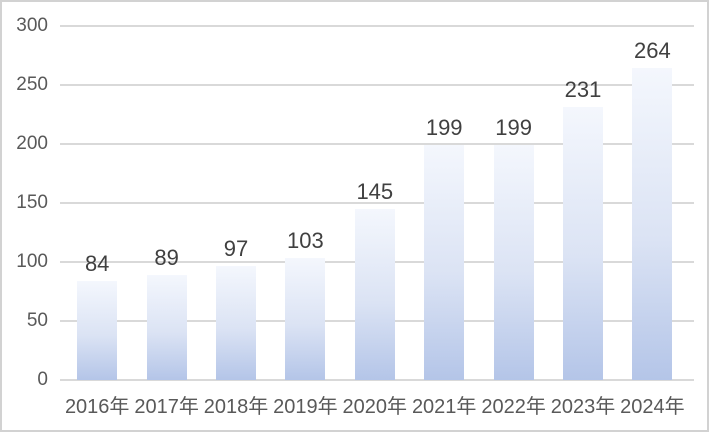  Describe the element at coordinates (32, 25) in the screenshot. I see `y-axis-tick-label: 300` at that location.